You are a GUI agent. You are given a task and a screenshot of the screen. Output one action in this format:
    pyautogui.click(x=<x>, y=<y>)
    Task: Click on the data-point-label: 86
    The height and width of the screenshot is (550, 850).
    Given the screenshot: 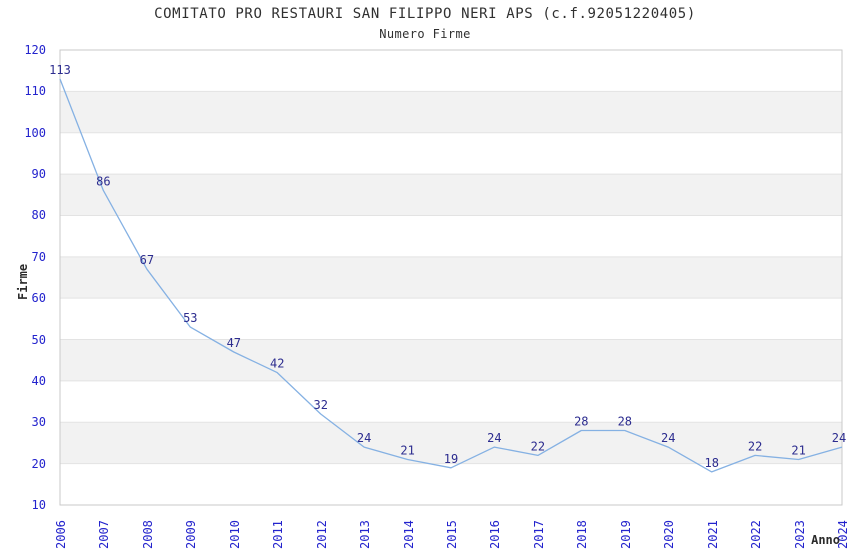 What is the action you would take?
    pyautogui.click(x=103, y=182)
    